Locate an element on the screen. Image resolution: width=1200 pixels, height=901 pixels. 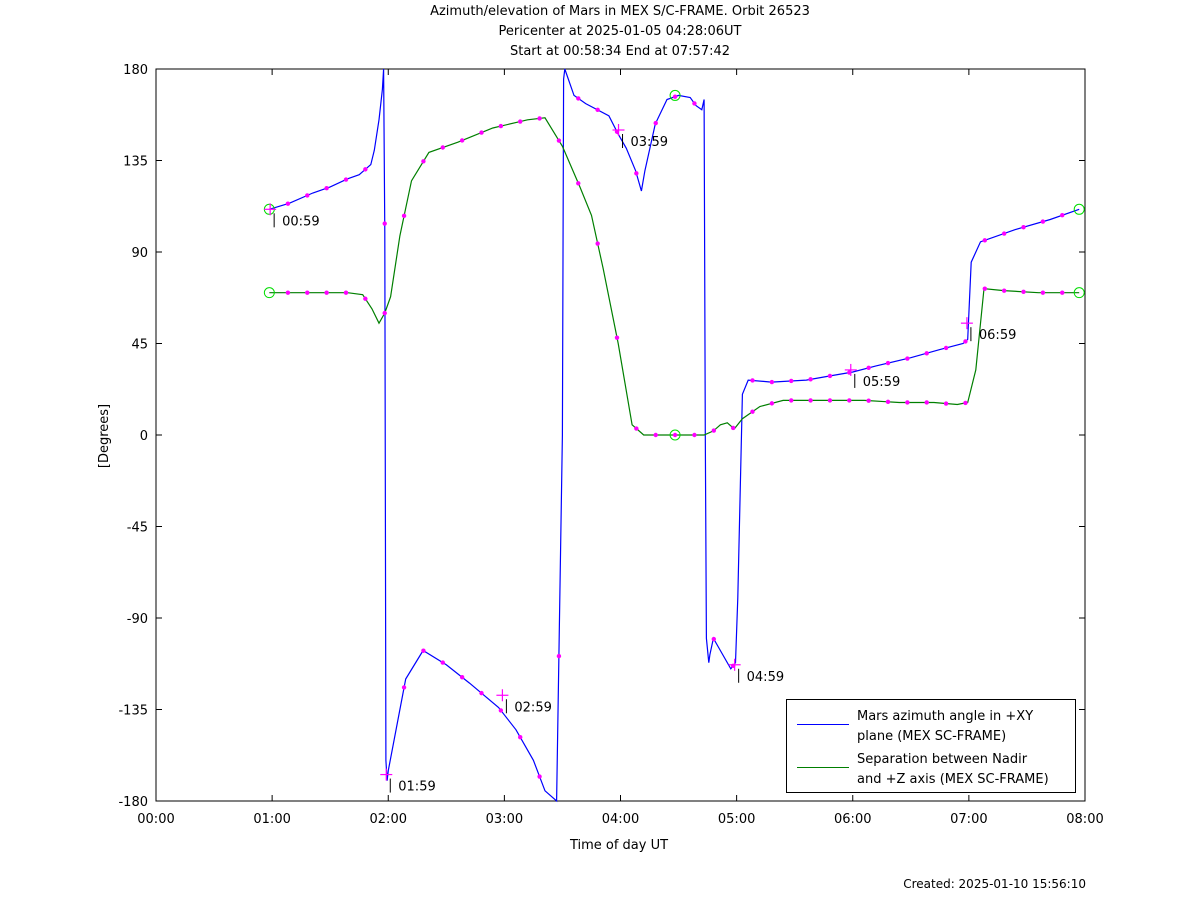
legend-label-azimuth-1: Mars azimuth angle in +XY is located at coordinates (945, 716).